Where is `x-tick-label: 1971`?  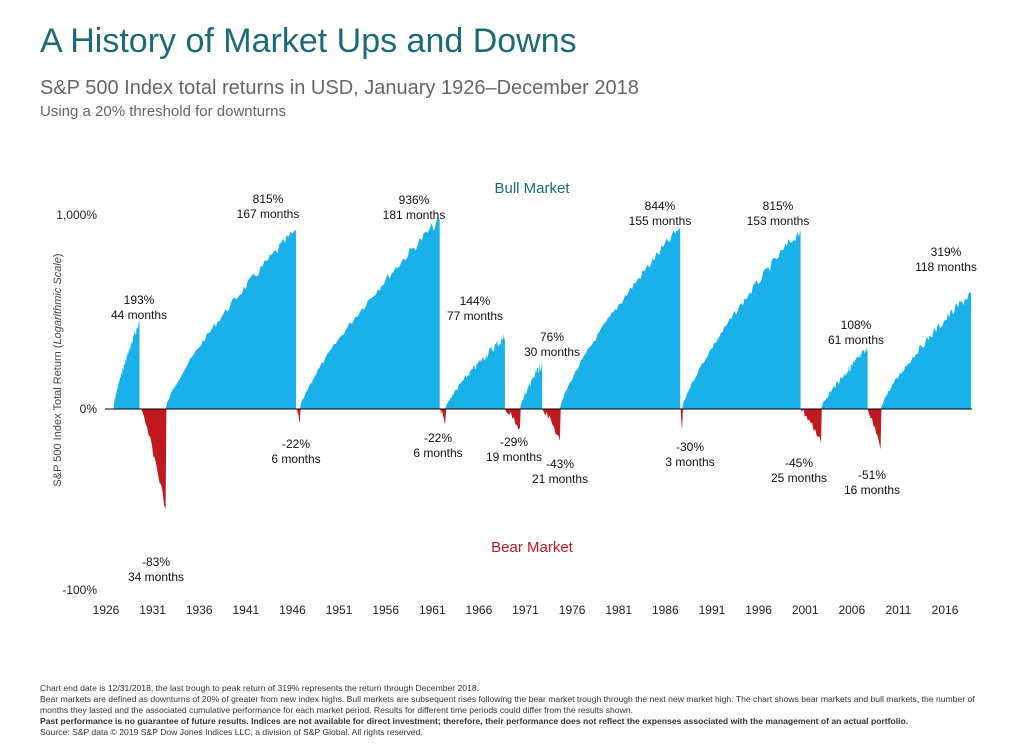 x-tick-label: 1971 is located at coordinates (525, 610).